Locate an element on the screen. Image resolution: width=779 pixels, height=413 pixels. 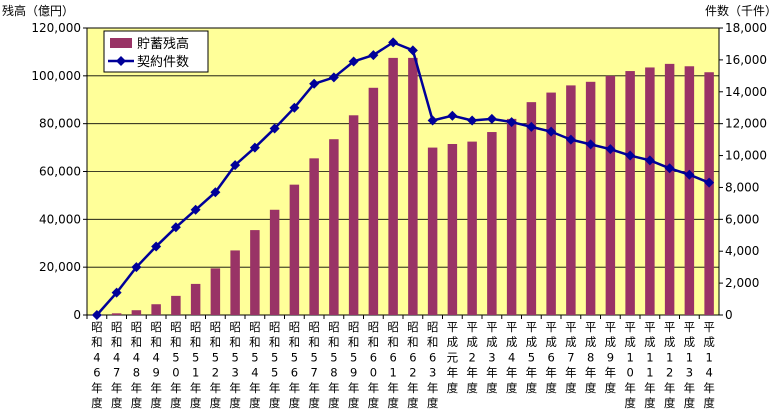
y-right-tick-label: 0 is located at coordinates (729, 315).